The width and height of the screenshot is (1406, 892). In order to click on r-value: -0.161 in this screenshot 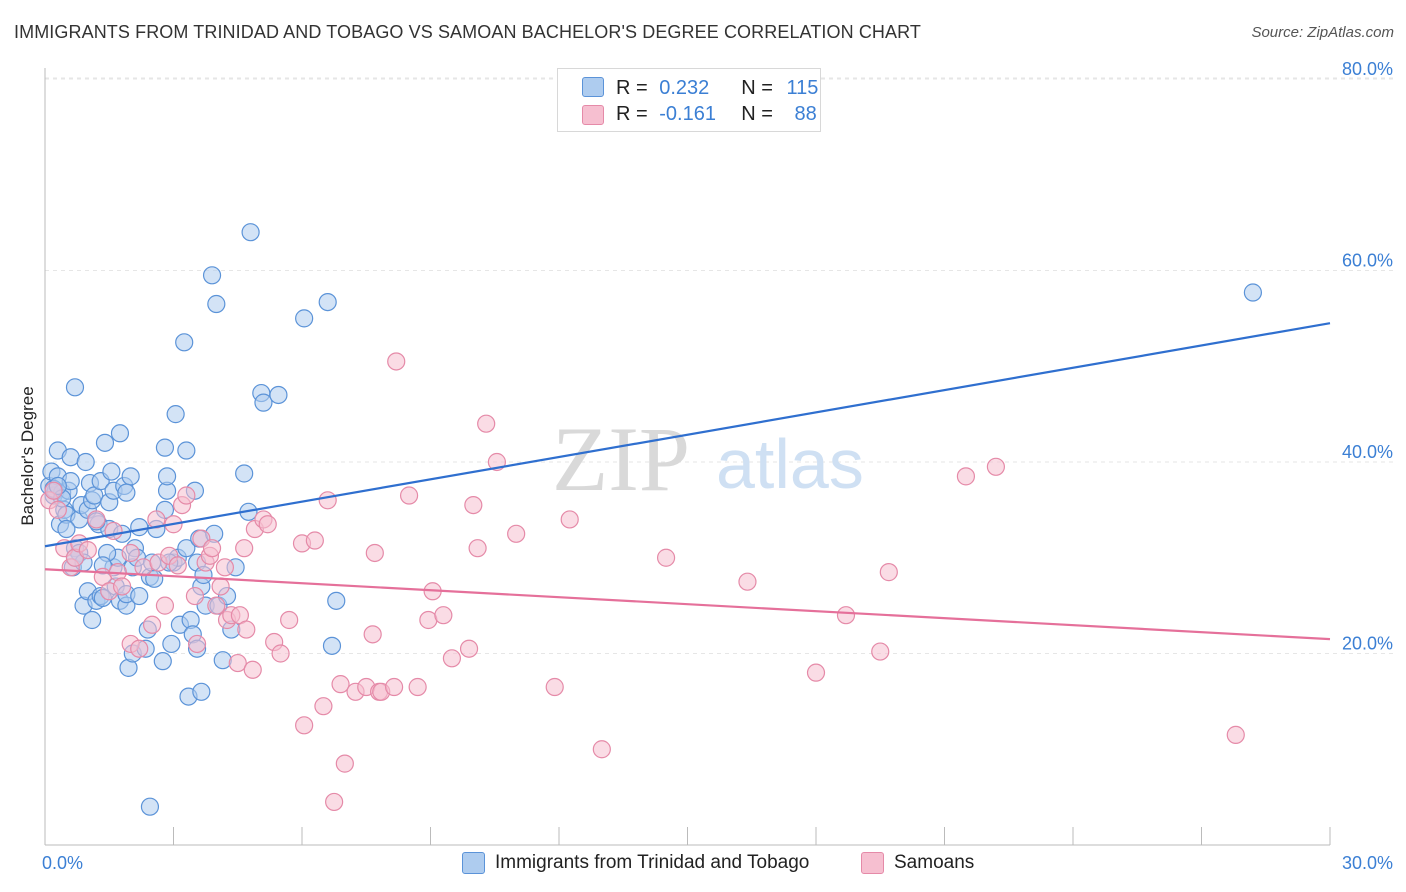, I will do `click(687, 113)`.